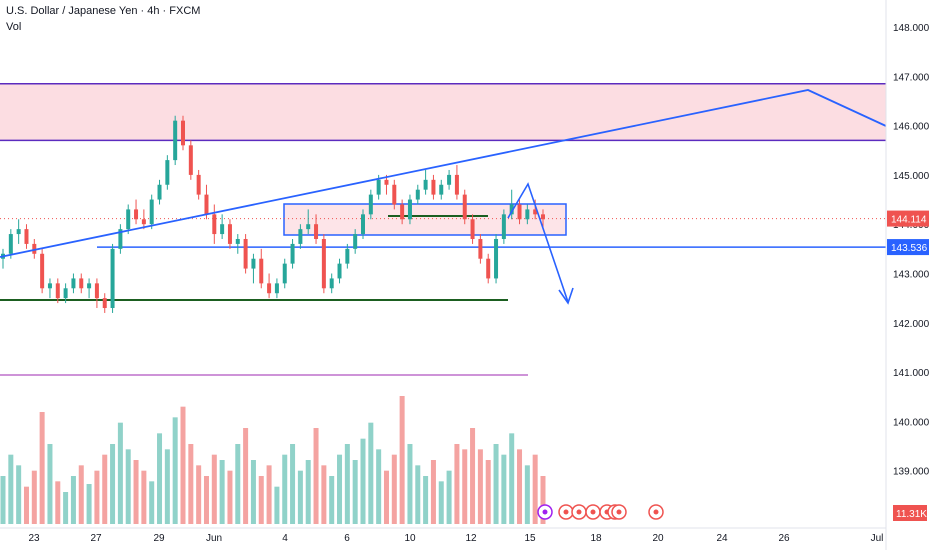  What do you see at coordinates (619, 512) in the screenshot?
I see `event-icon-dot` at bounding box center [619, 512].